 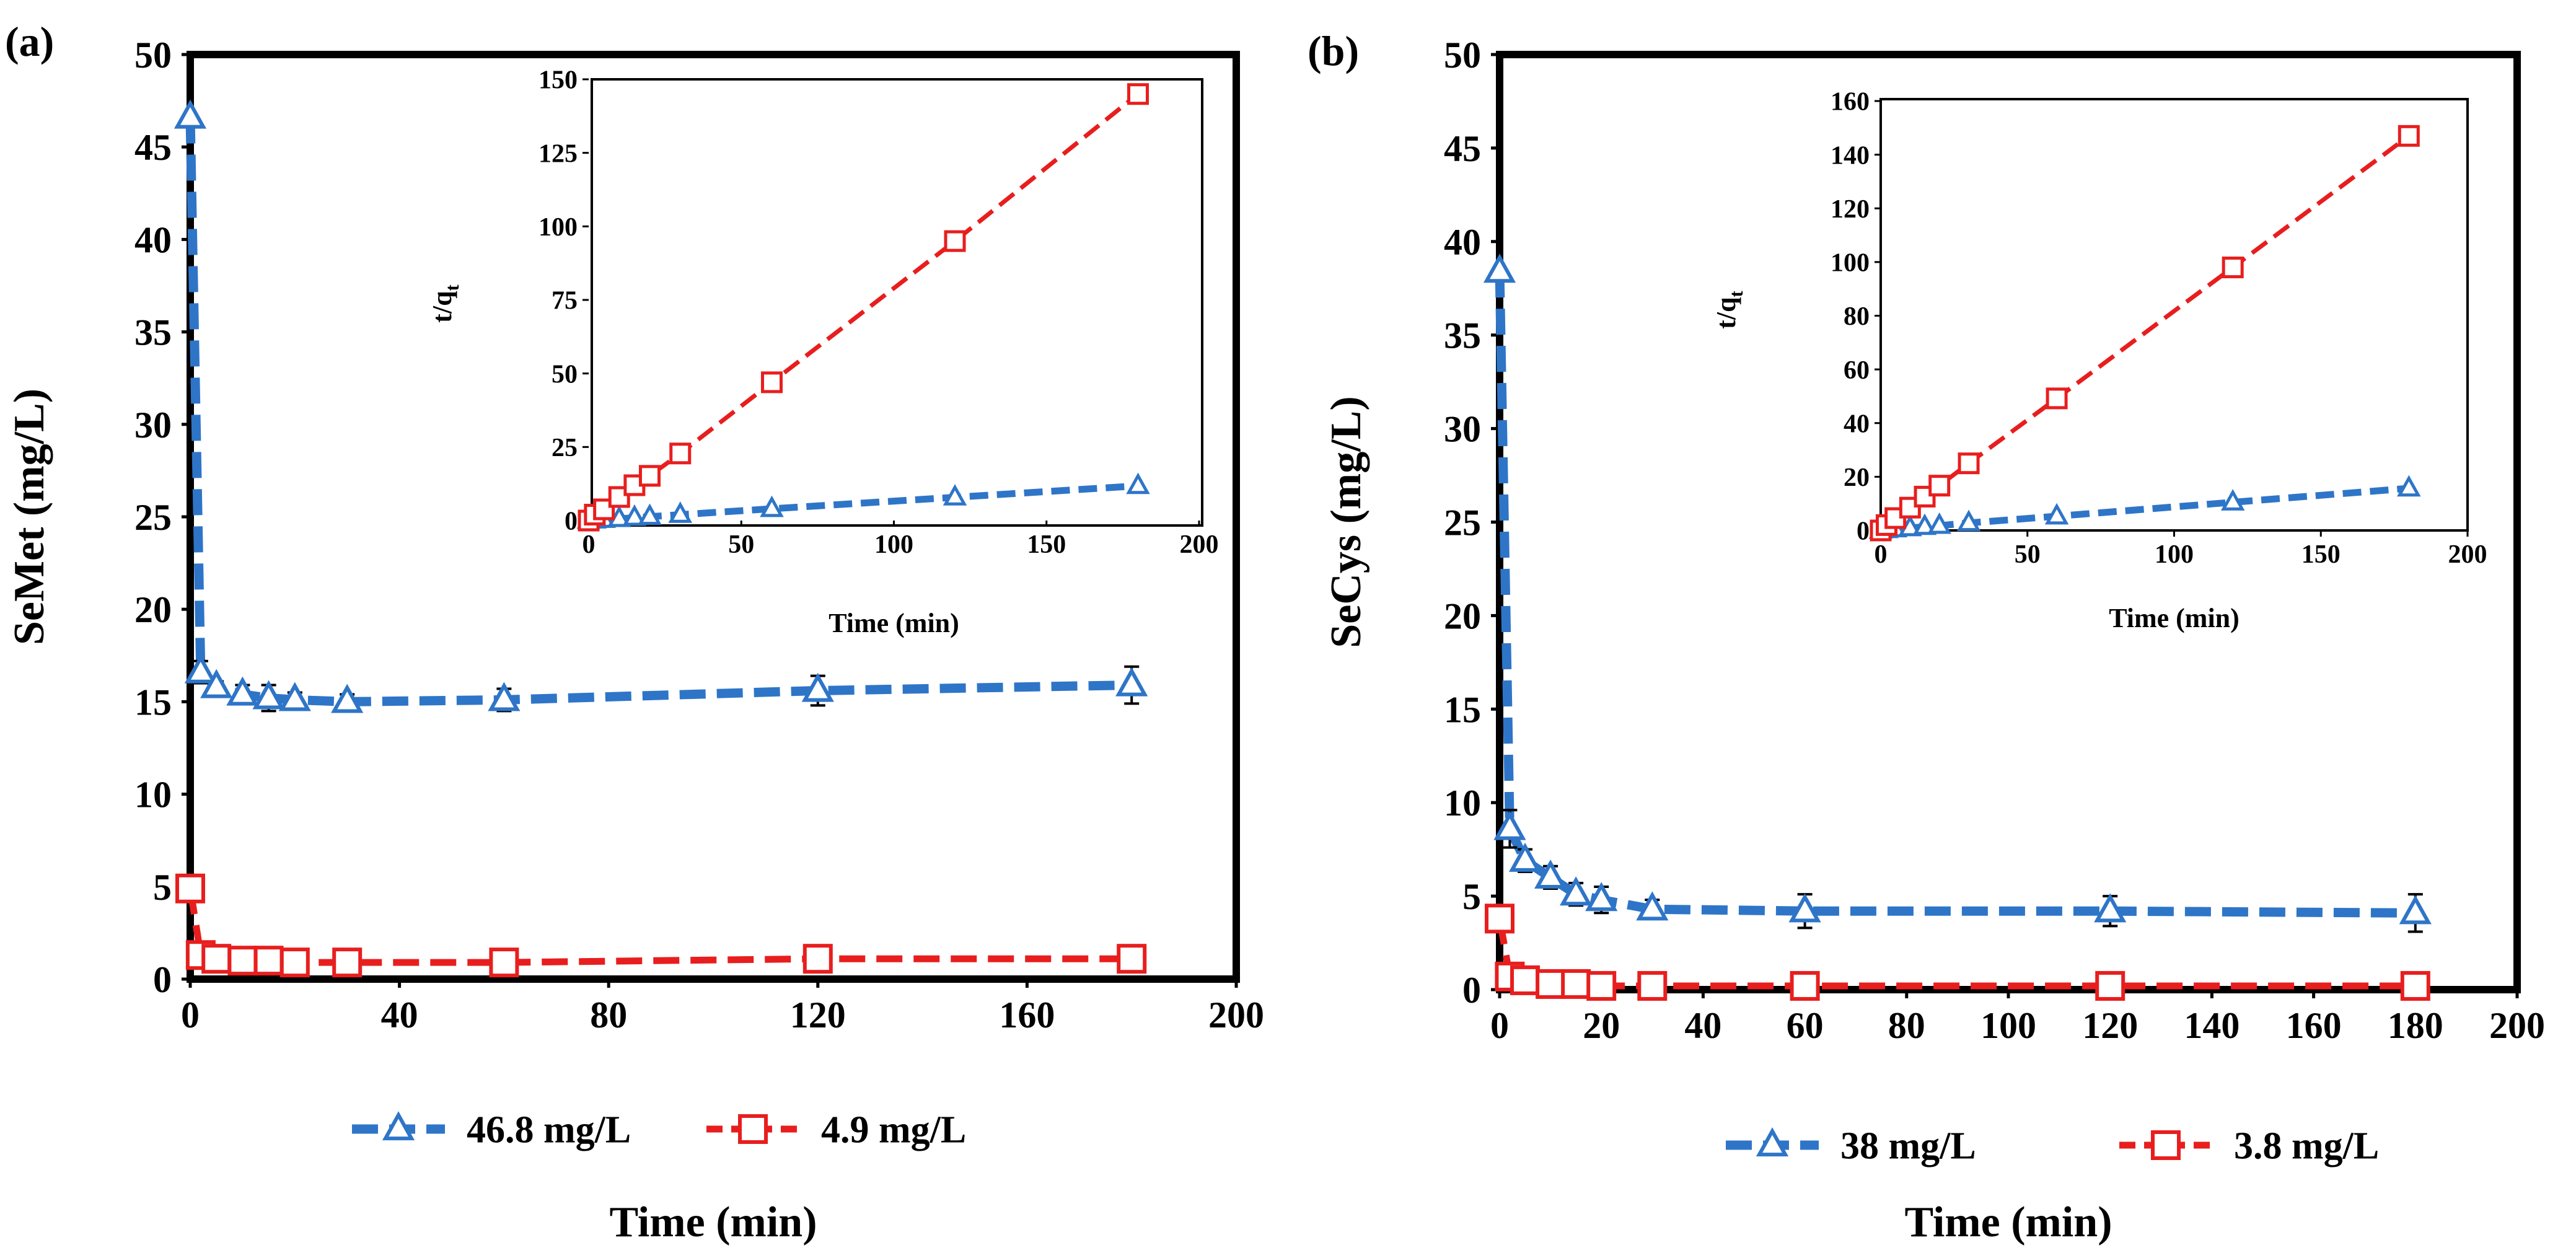 I want to click on y-tick-label: 30, so click(x=1462, y=429).